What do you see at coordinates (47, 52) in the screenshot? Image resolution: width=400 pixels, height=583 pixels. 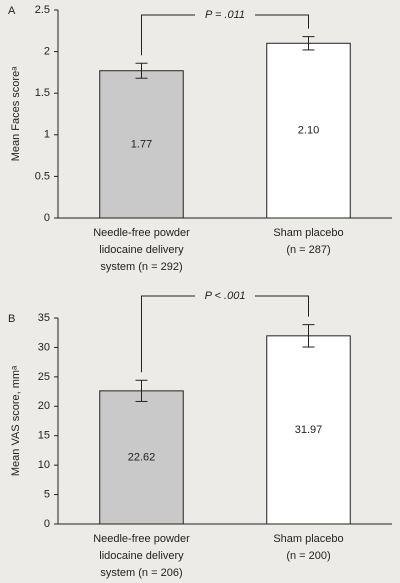 I see `y-tick-label: 2` at bounding box center [47, 52].